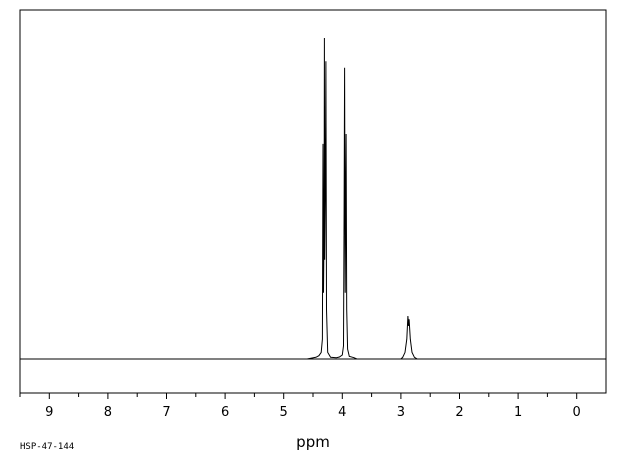  I want to click on x-axis-label: ppm, so click(313, 442).